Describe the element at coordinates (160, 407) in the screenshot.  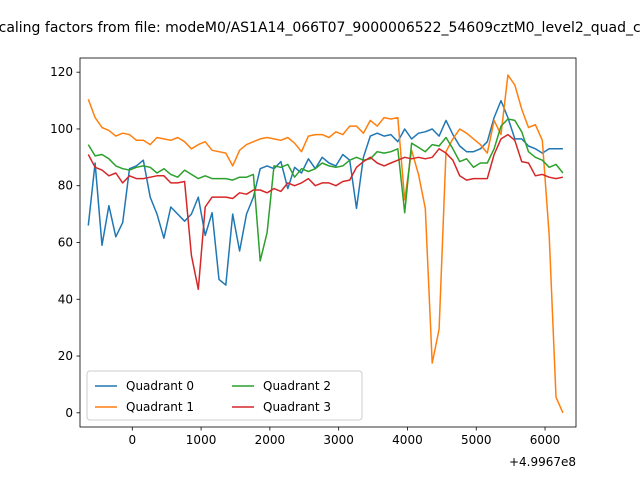
I see `legend-label-quadrant-1: Quadrant 1` at that location.